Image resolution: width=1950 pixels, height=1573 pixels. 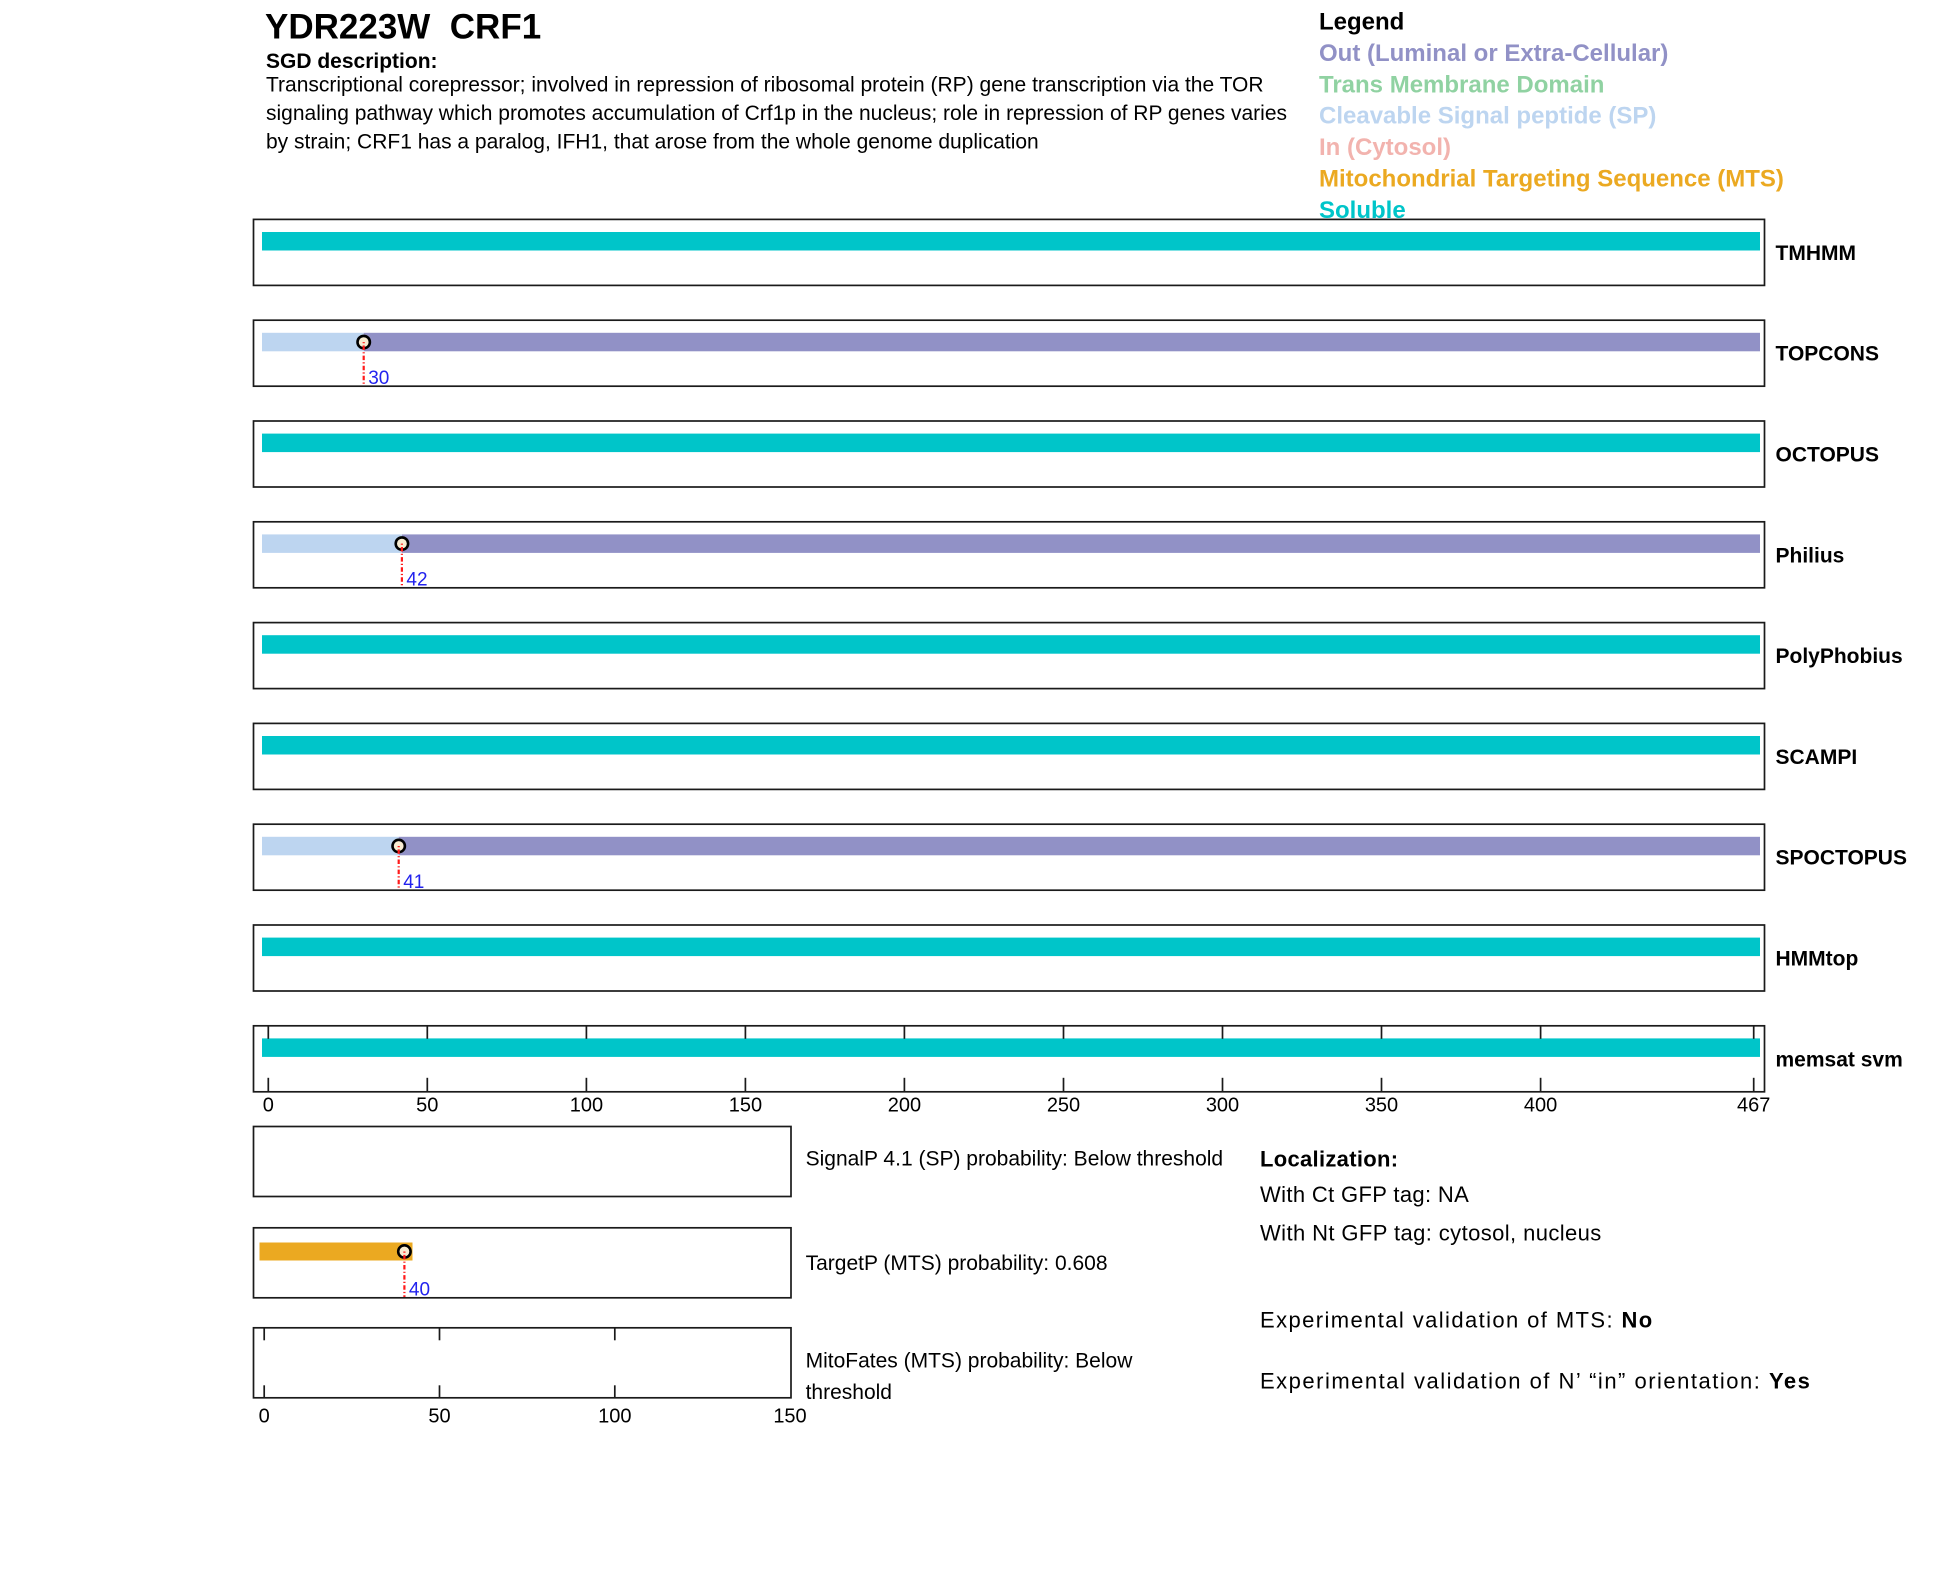 I want to click on svg-text: SCAMPI, so click(x=1817, y=757).